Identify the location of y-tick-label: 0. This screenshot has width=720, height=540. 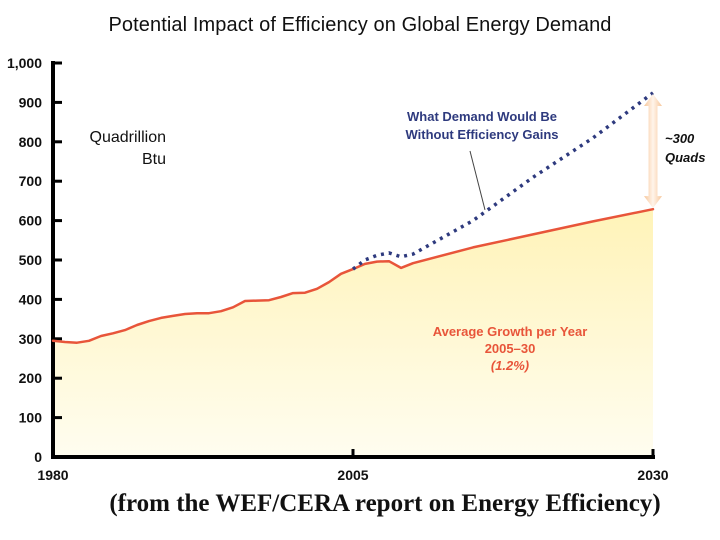
(38, 457).